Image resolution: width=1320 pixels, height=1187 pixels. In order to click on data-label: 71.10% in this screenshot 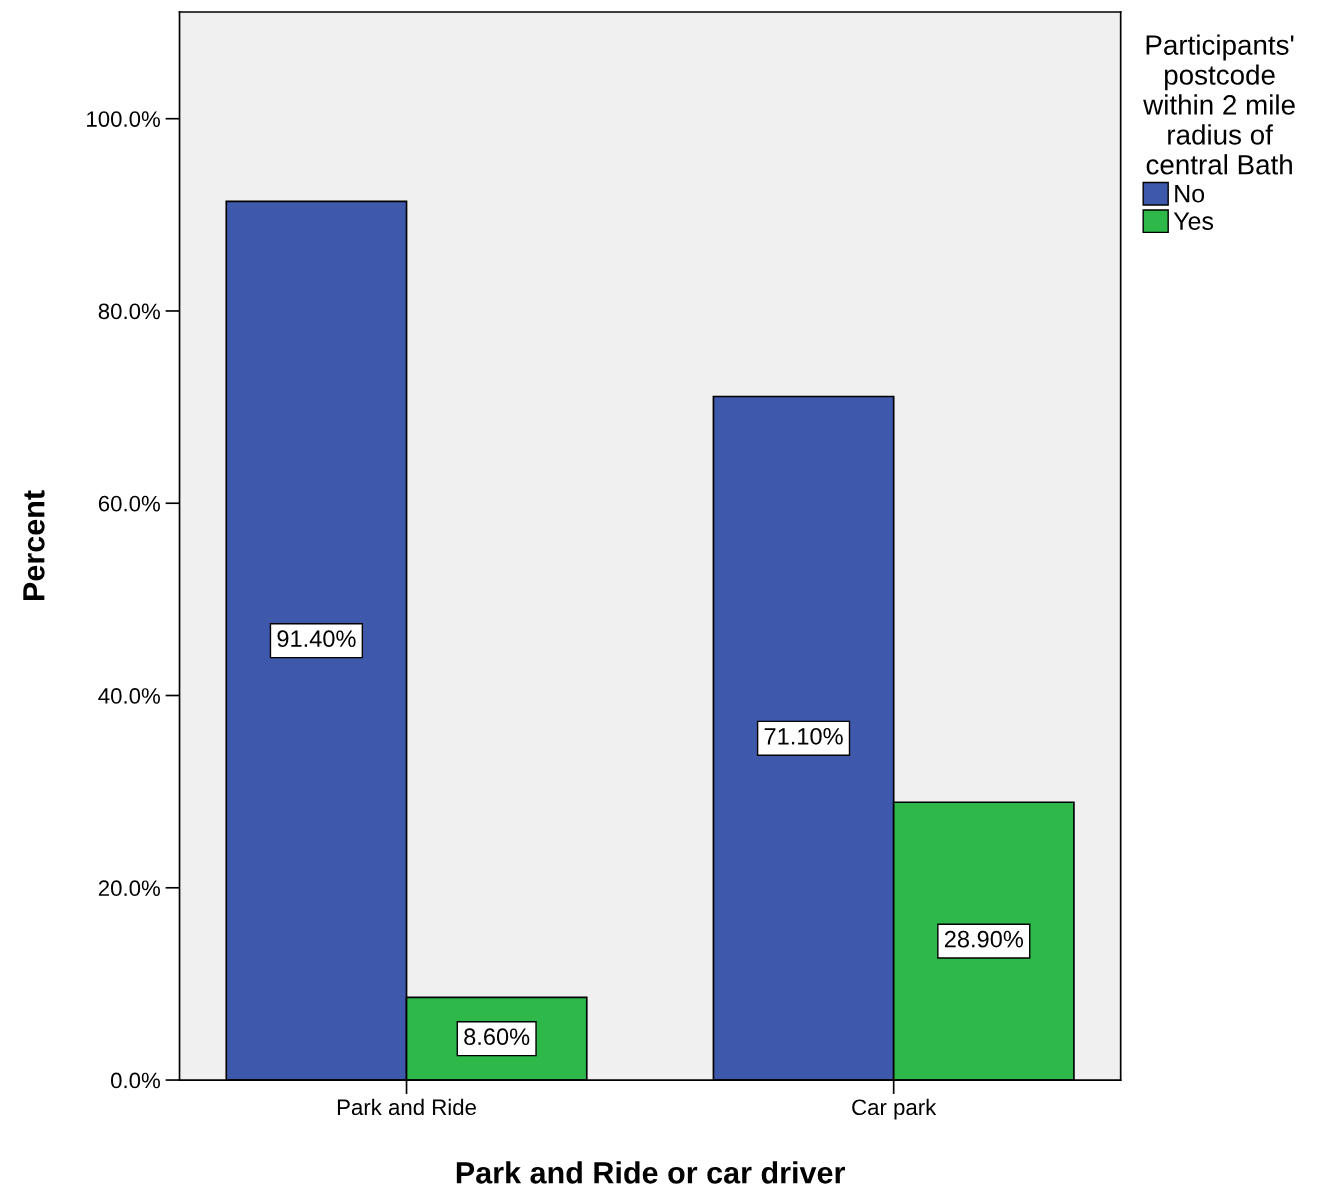, I will do `click(803, 736)`.